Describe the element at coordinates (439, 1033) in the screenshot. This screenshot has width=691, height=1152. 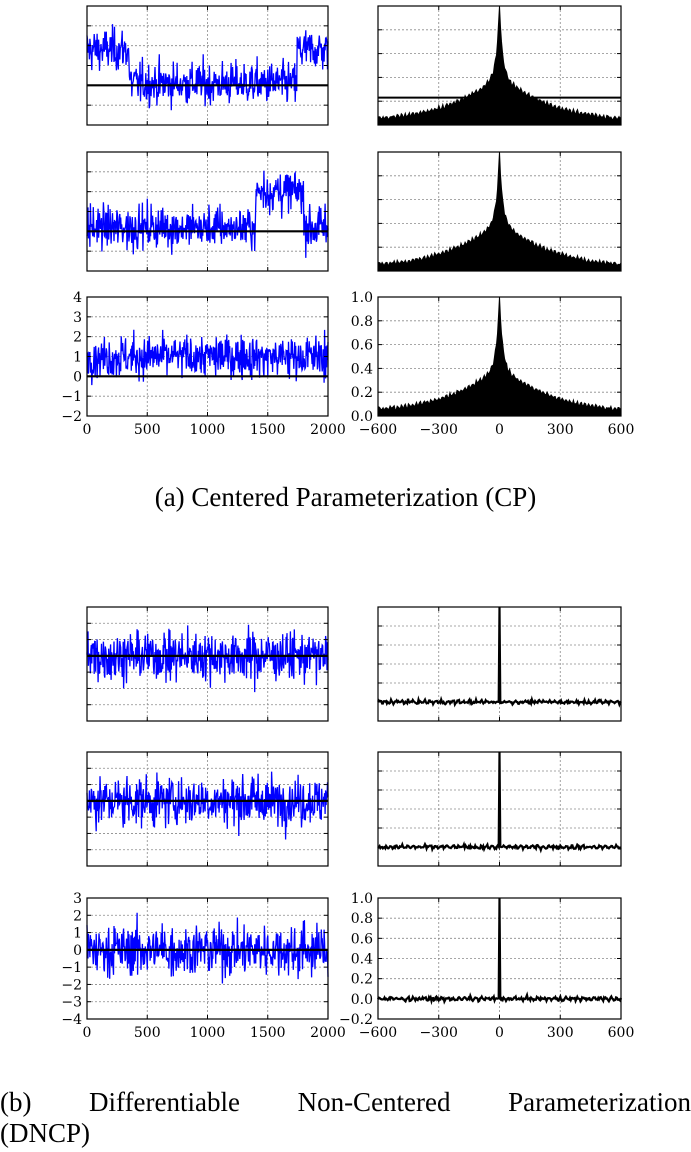
I see `dncp-acf-3-xlabel: −300` at that location.